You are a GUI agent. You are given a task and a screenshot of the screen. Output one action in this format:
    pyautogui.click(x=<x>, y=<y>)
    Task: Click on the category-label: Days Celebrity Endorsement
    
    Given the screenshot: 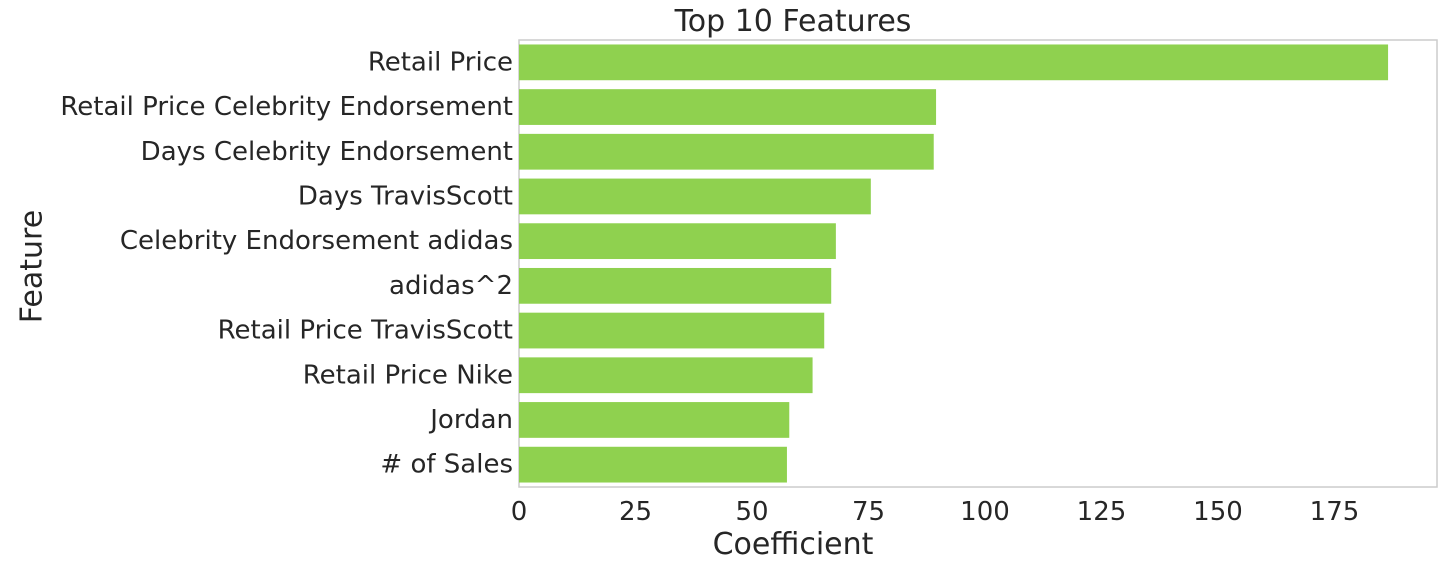 What is the action you would take?
    pyautogui.click(x=327, y=152)
    